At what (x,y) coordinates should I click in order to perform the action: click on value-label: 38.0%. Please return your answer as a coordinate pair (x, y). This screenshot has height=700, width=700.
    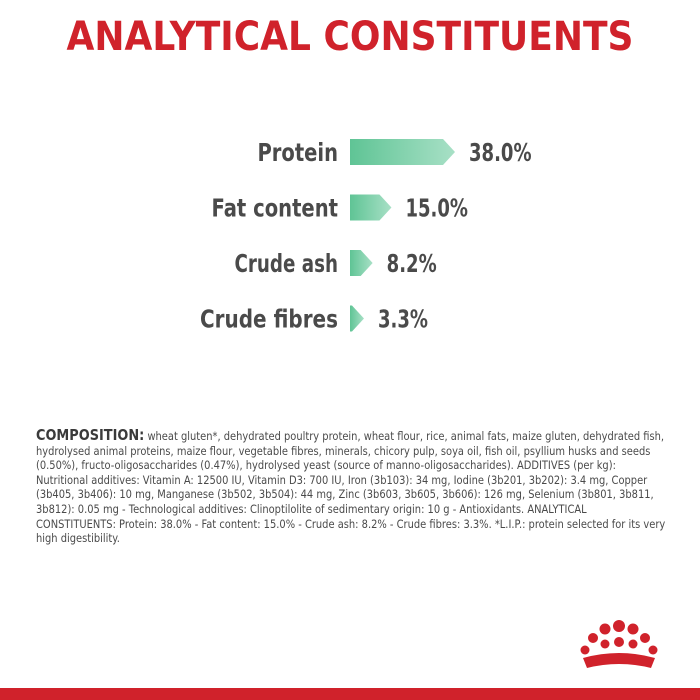
    Looking at the image, I should click on (500, 152).